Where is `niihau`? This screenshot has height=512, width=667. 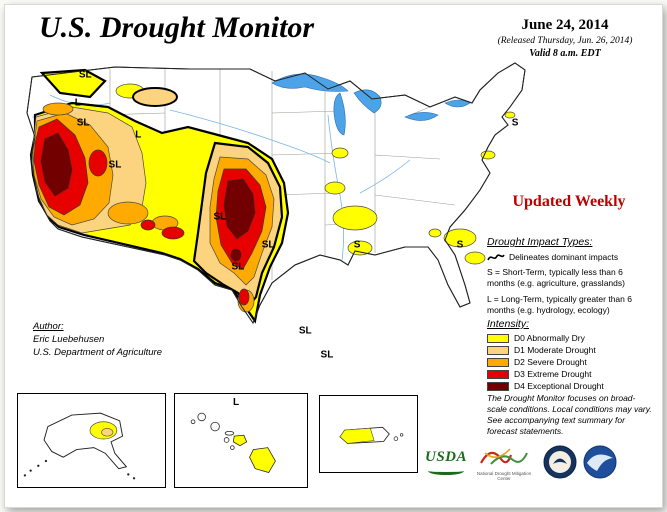
niihau is located at coordinates (193, 422).